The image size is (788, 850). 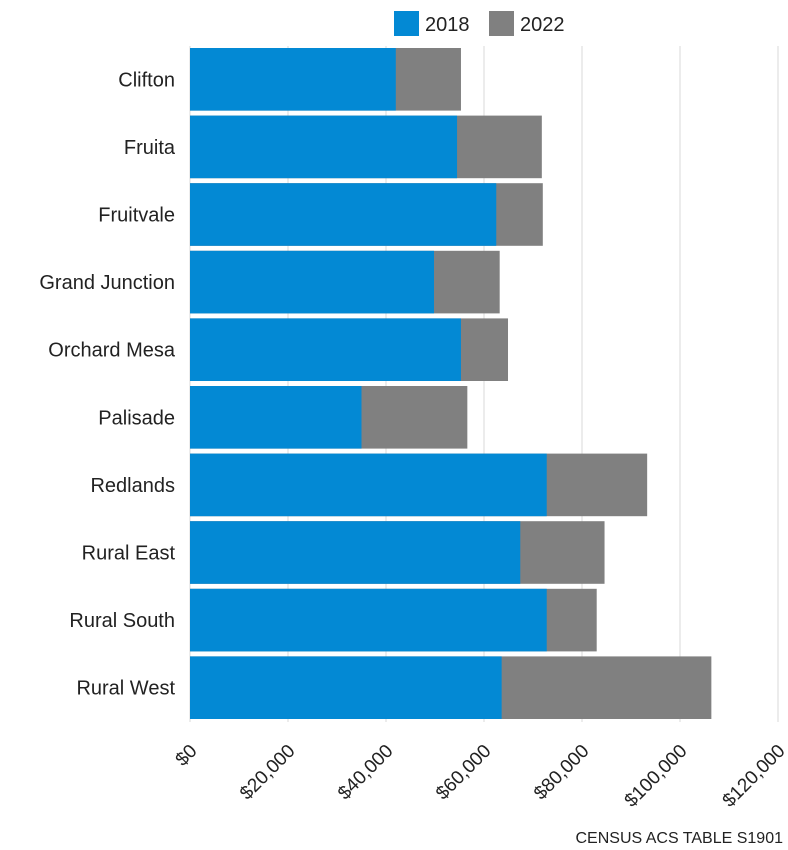 What do you see at coordinates (129, 554) in the screenshot?
I see `category-label: Rural East` at bounding box center [129, 554].